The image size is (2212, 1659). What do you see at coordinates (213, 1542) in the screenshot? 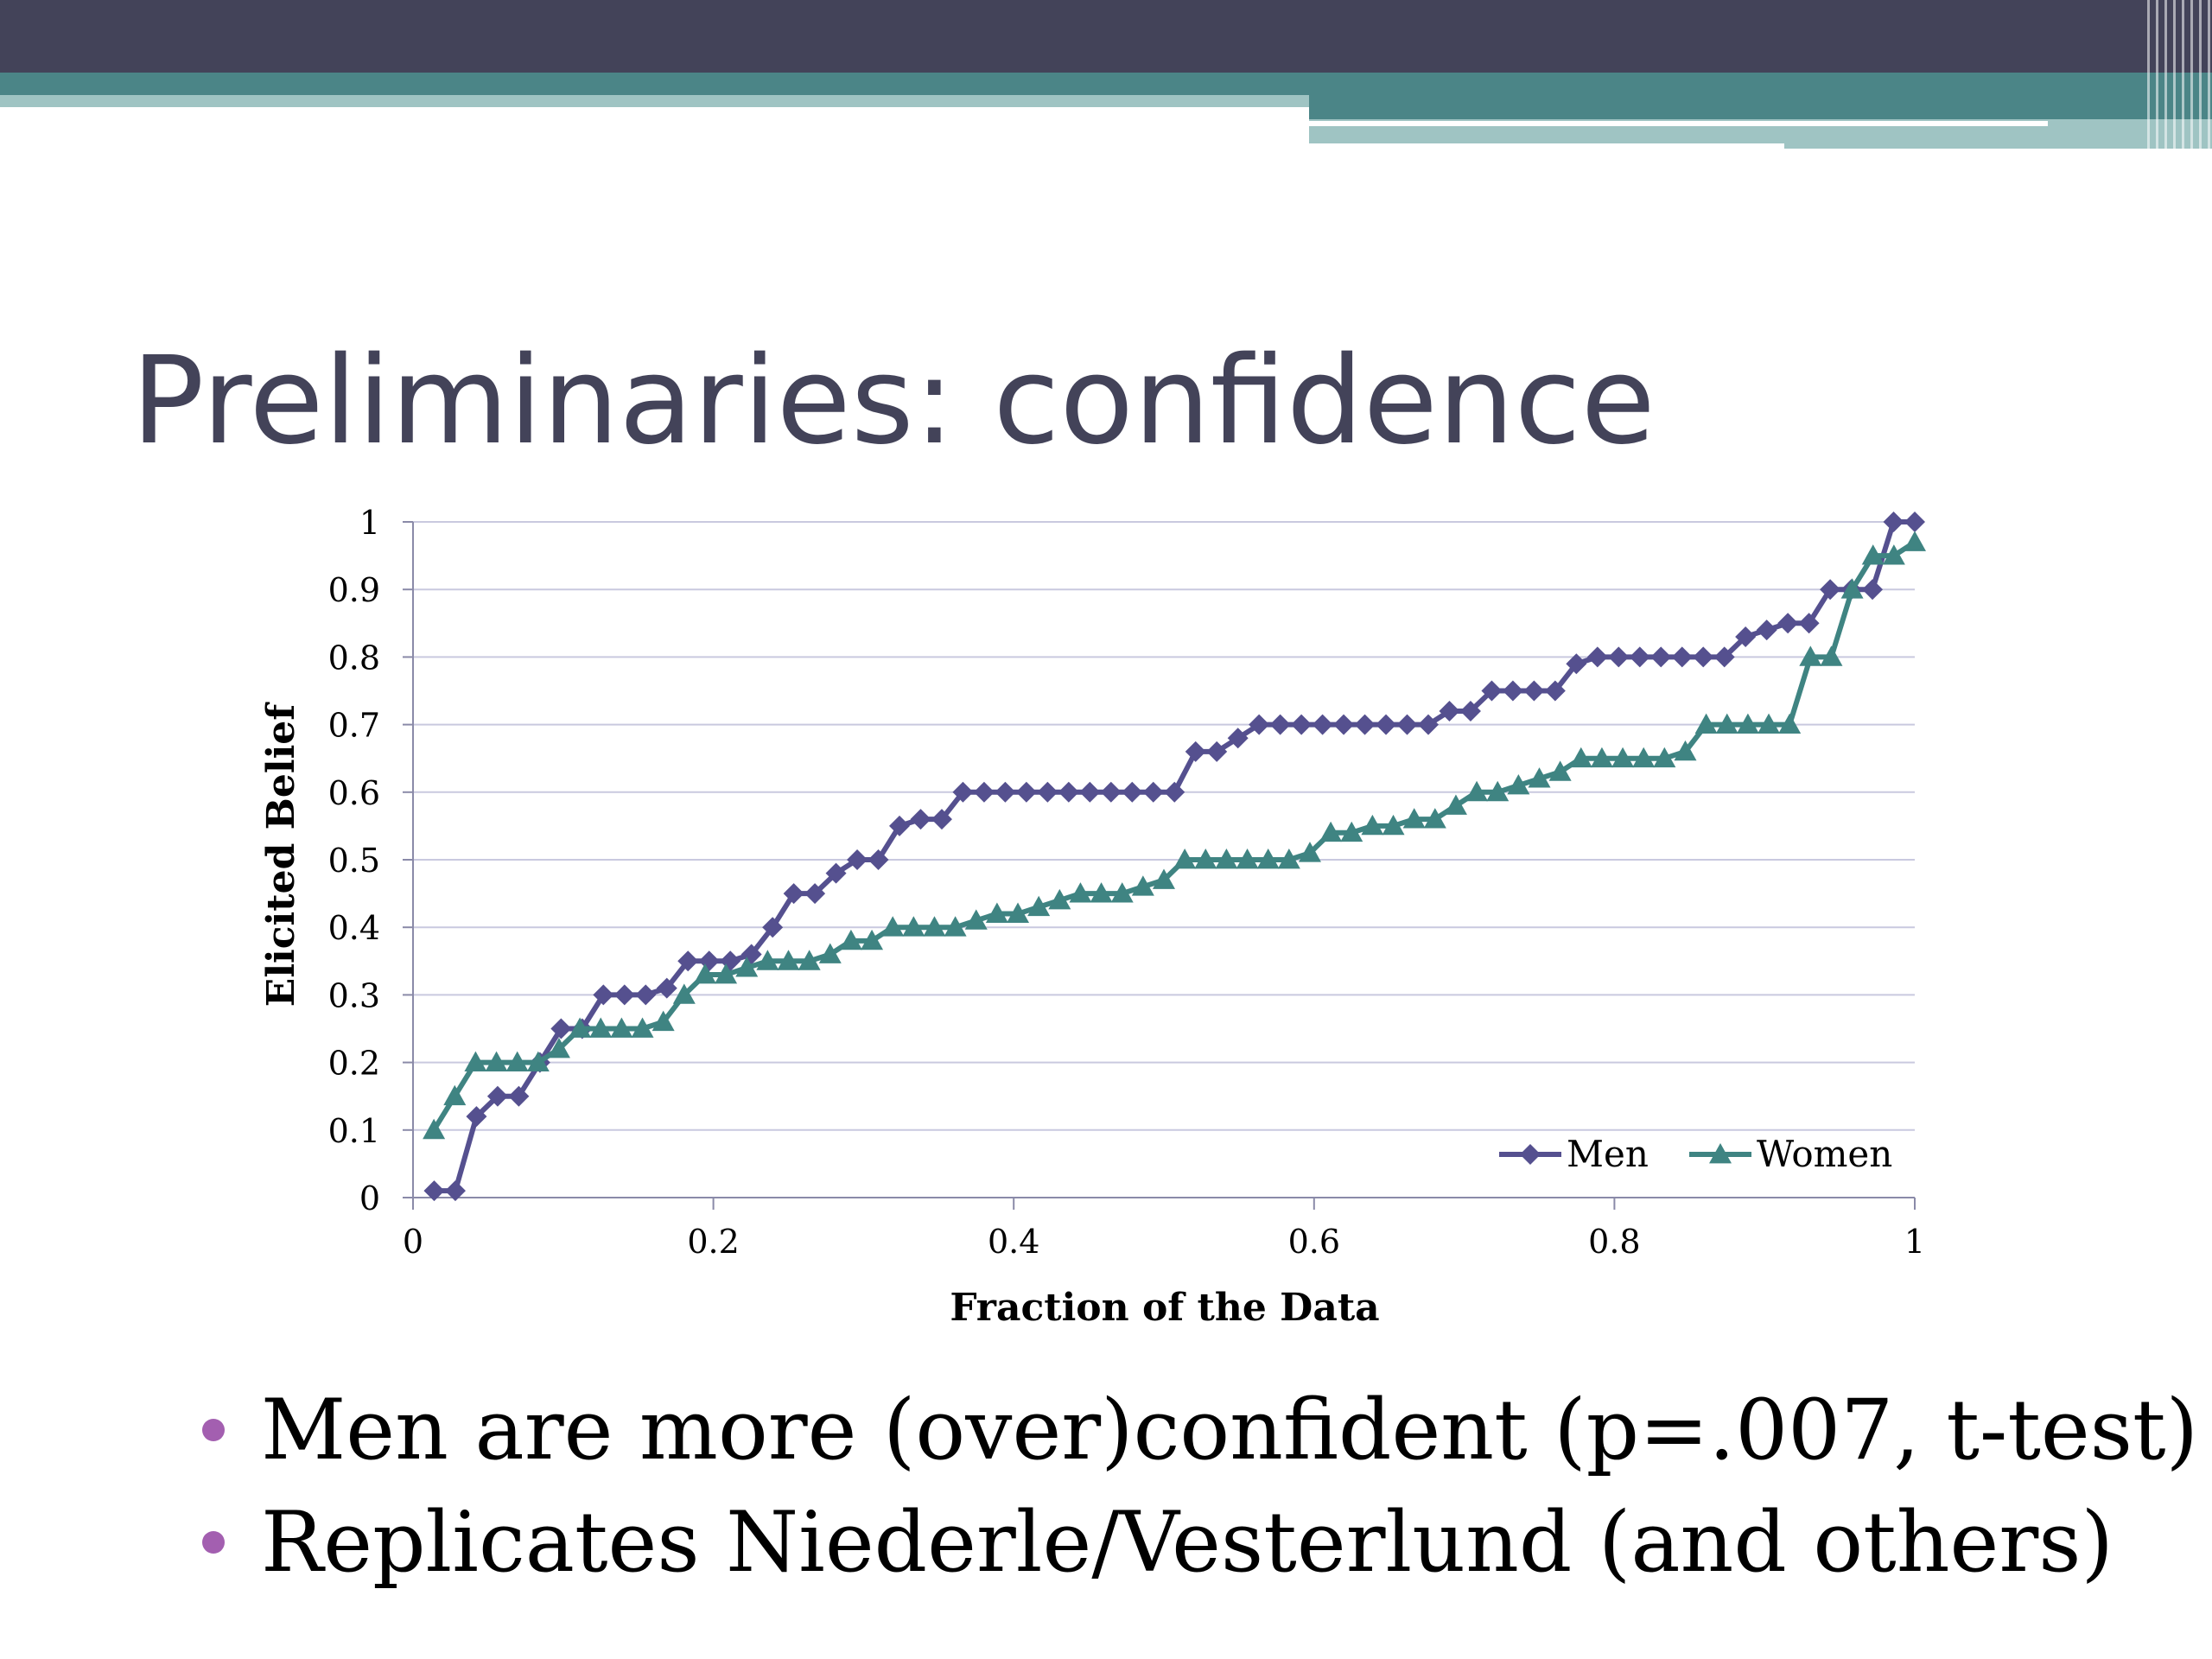
I see `bullet-dot` at bounding box center [213, 1542].